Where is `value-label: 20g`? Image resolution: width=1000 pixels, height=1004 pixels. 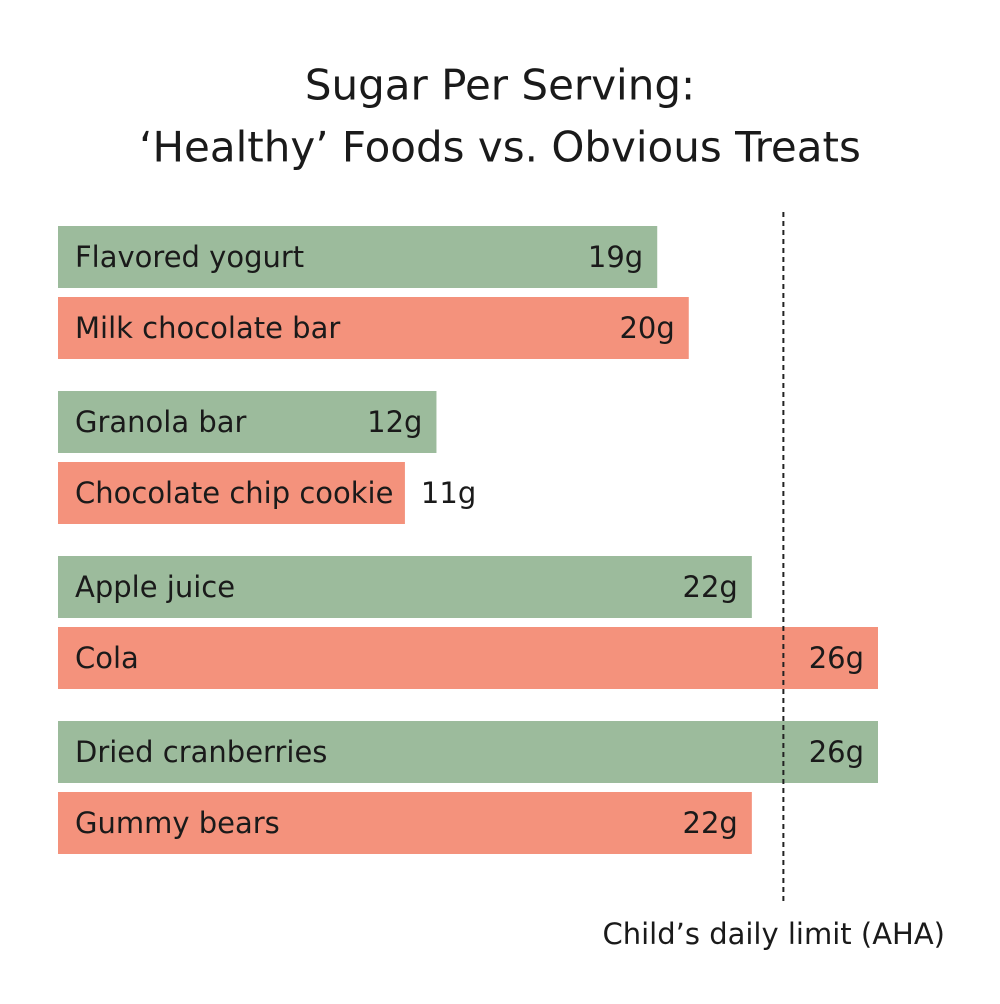
value-label: 20g is located at coordinates (646, 328).